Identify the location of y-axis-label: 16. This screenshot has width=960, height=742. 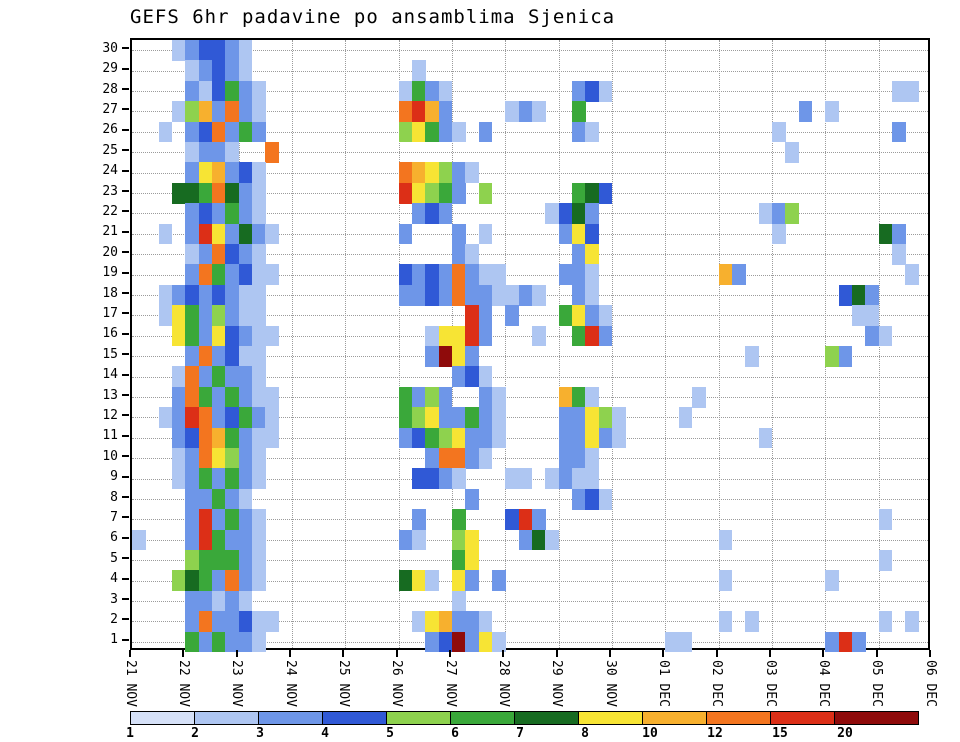
(110, 334).